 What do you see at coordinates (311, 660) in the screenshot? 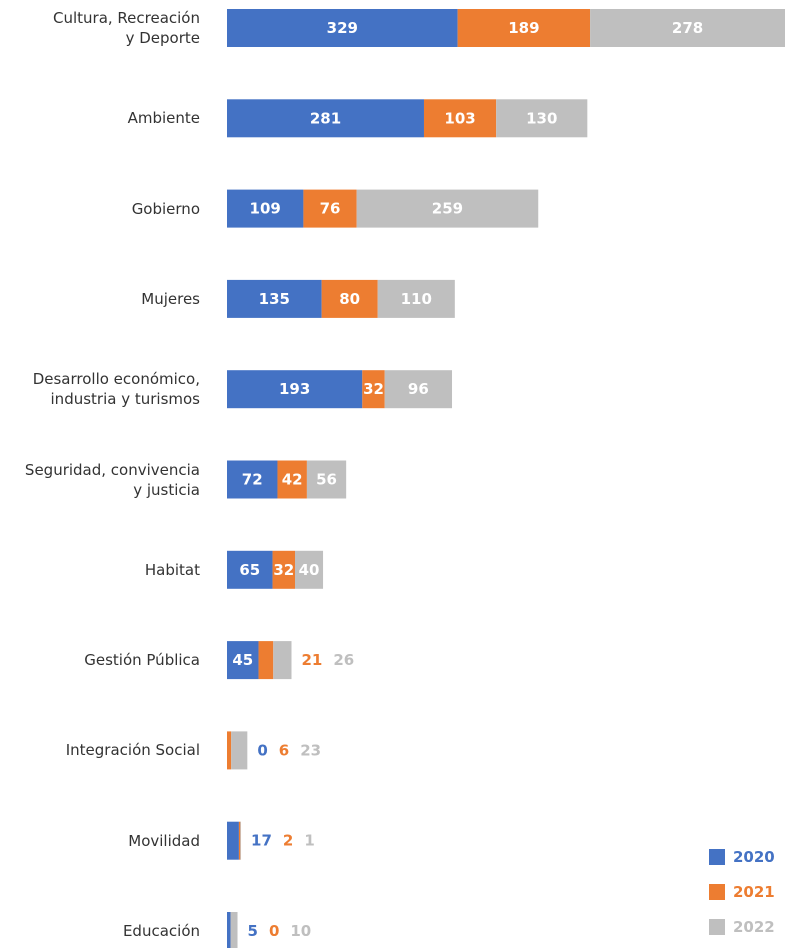
I see `value-label: 21` at bounding box center [311, 660].